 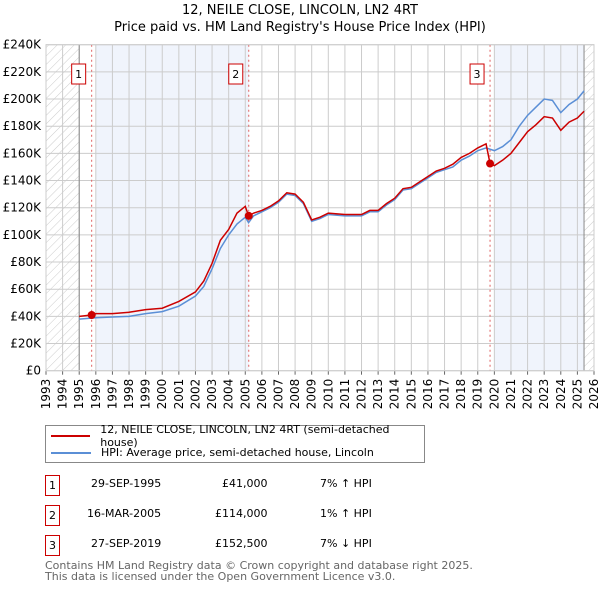 I want to click on sale-row: 2 16-MAR-2005 £114,000 1% ↑ HPI, so click(x=245, y=515).